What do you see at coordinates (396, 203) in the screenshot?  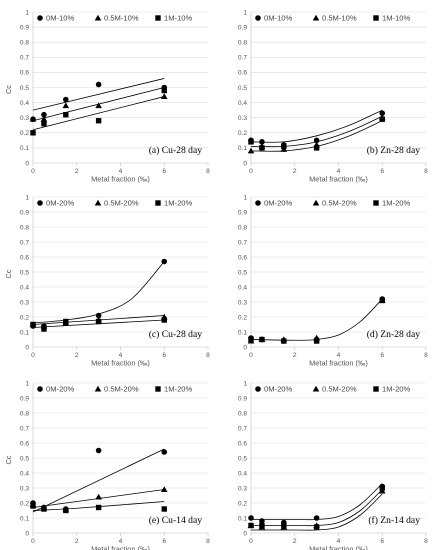 I see `legend-label: 1M-20%` at bounding box center [396, 203].